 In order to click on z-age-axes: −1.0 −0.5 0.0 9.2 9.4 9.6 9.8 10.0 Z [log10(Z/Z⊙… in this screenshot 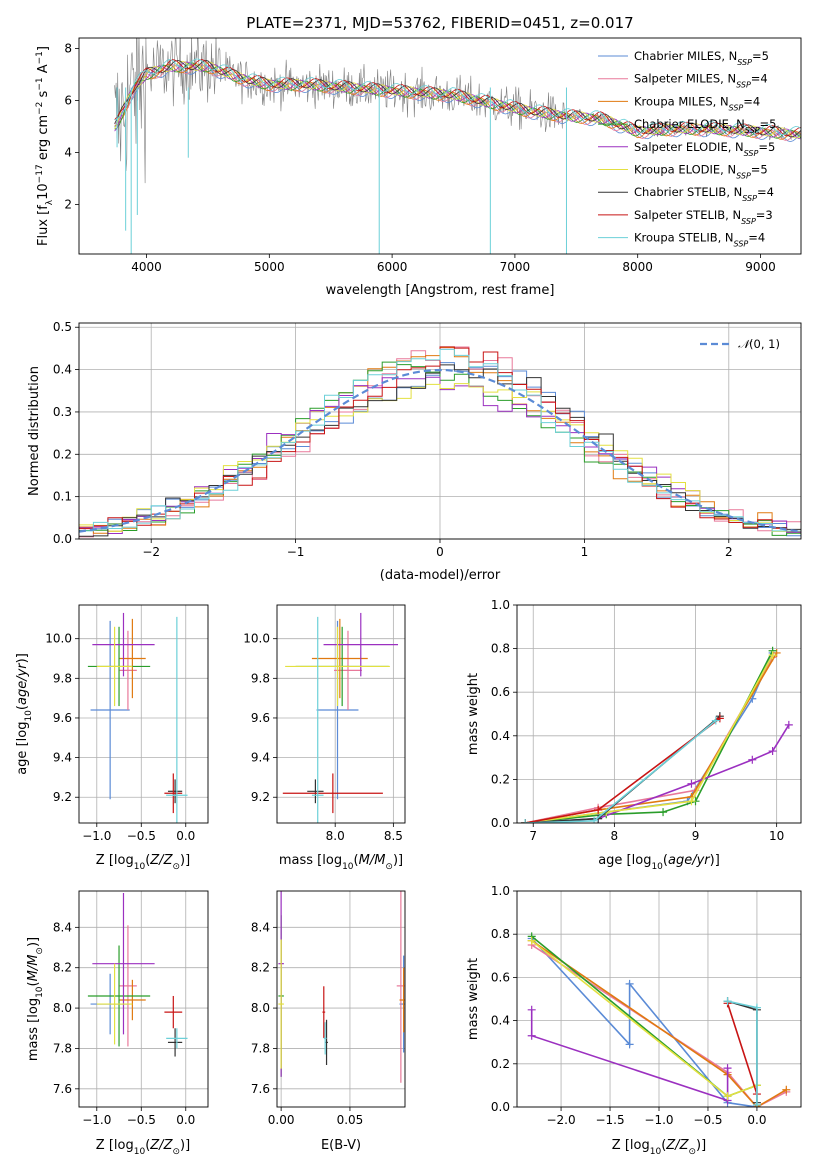, I will do `click(112, 738)`.